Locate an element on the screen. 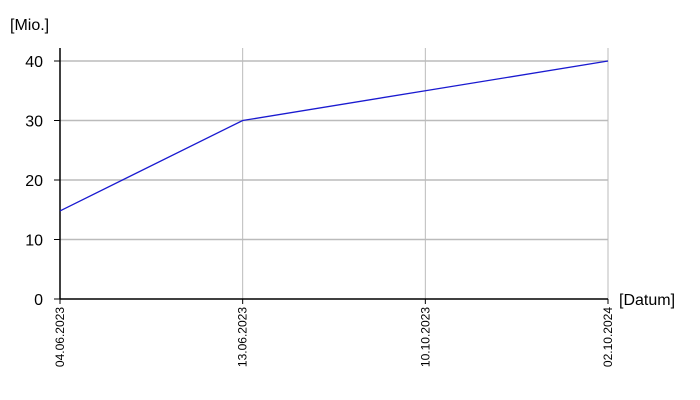 This screenshot has height=400, width=700. y-tick-label: 40 is located at coordinates (34, 62).